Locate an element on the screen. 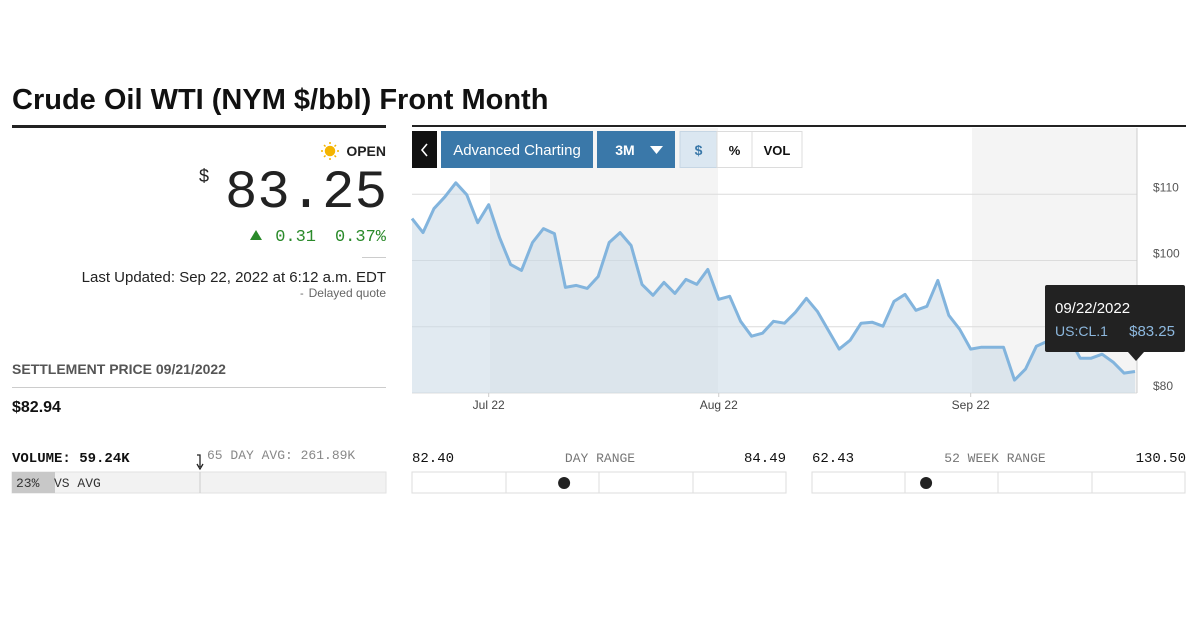 This screenshot has height=640, width=1200. y-tick-label: $110 is located at coordinates (1166, 187).